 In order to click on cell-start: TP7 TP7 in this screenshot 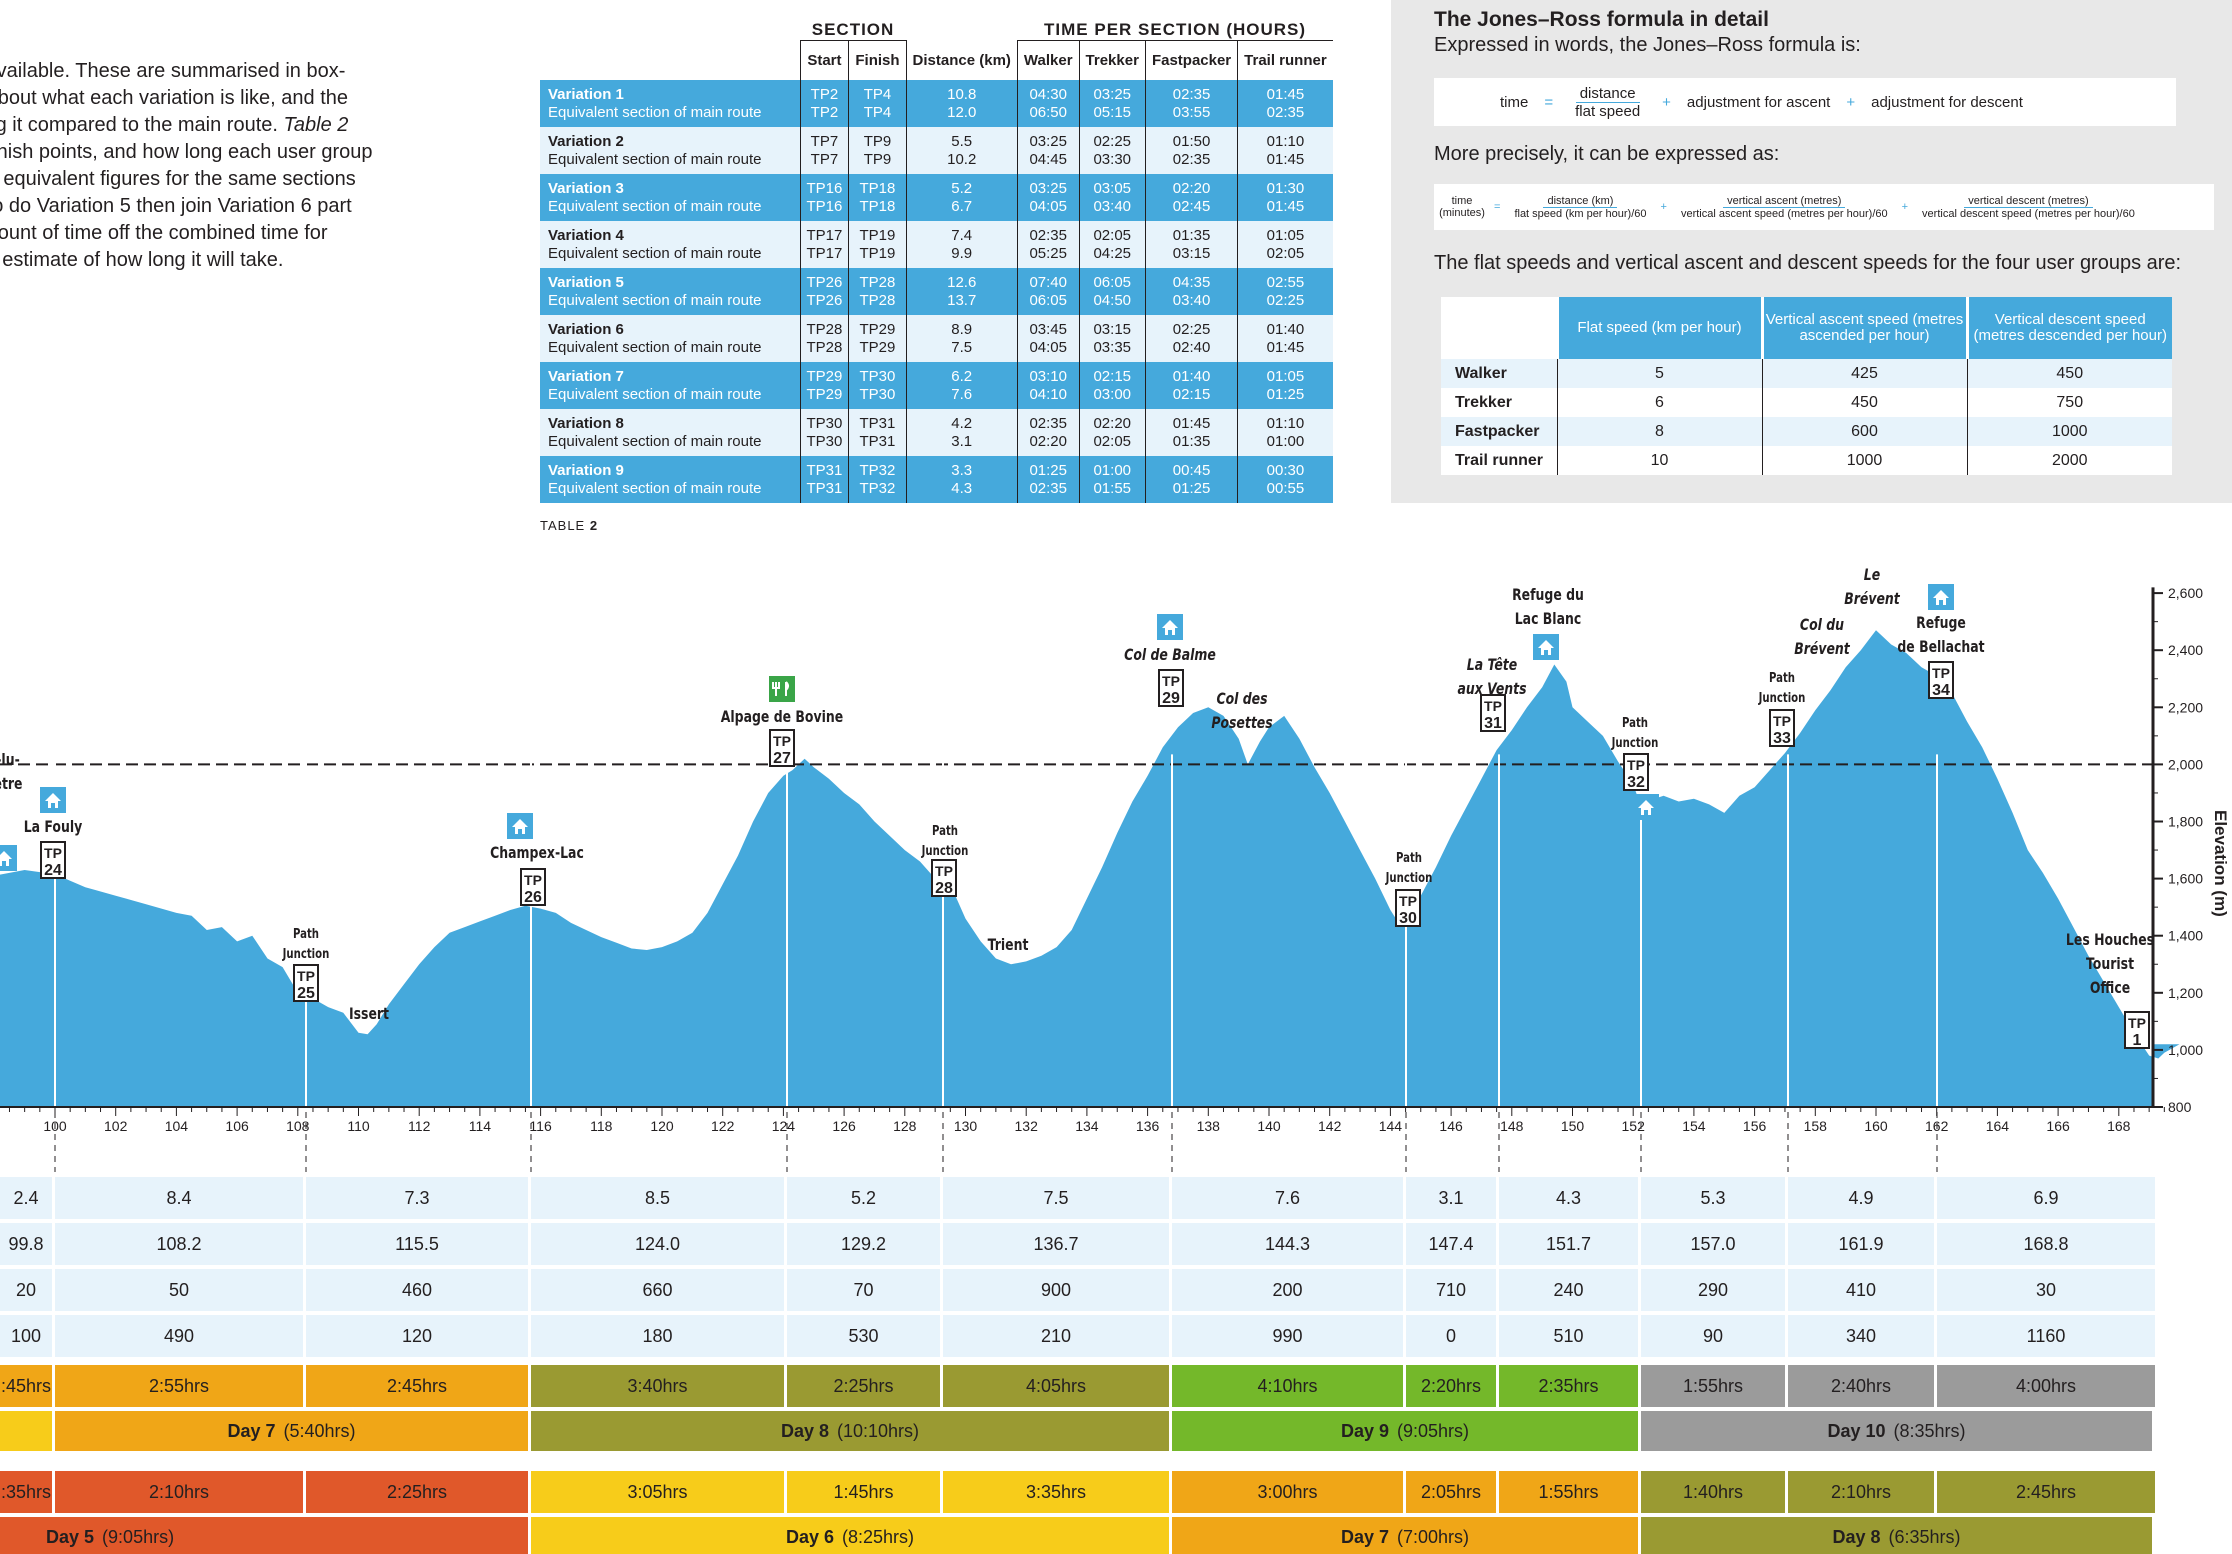, I will do `click(824, 150)`.